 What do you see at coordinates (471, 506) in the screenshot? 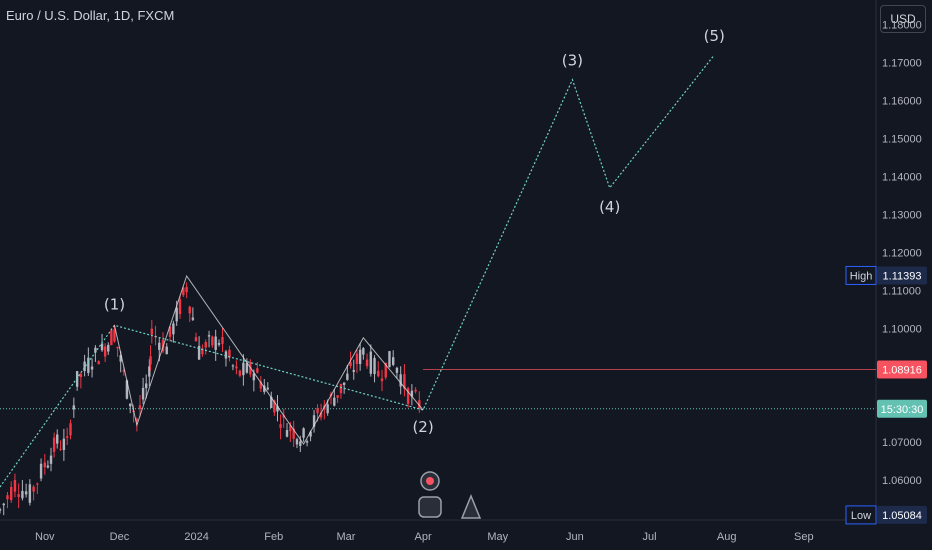
I see `arrow-up-icon` at bounding box center [471, 506].